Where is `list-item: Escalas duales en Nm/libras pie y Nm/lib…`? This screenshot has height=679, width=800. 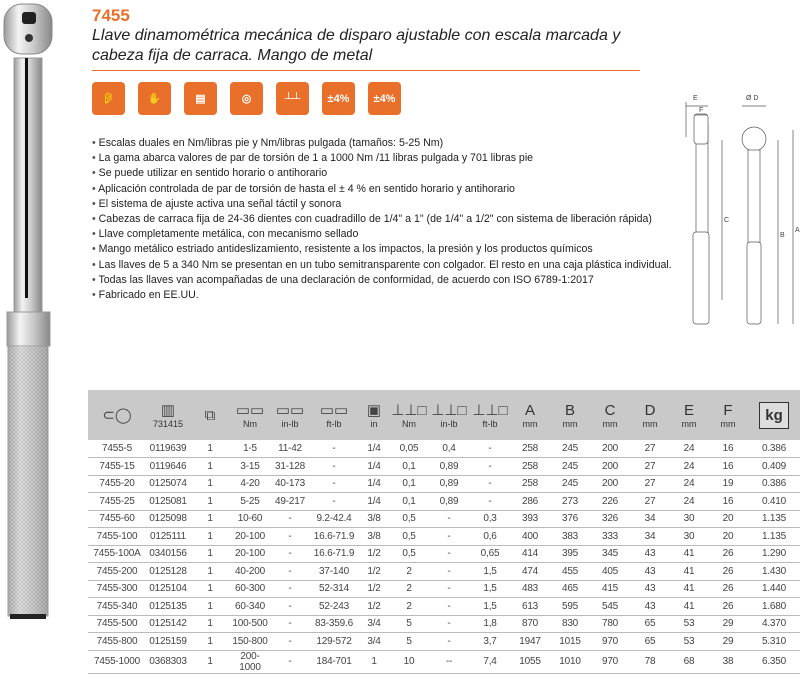 list-item: Escalas duales en Nm/libras pie y Nm/lib… is located at coordinates (382, 143).